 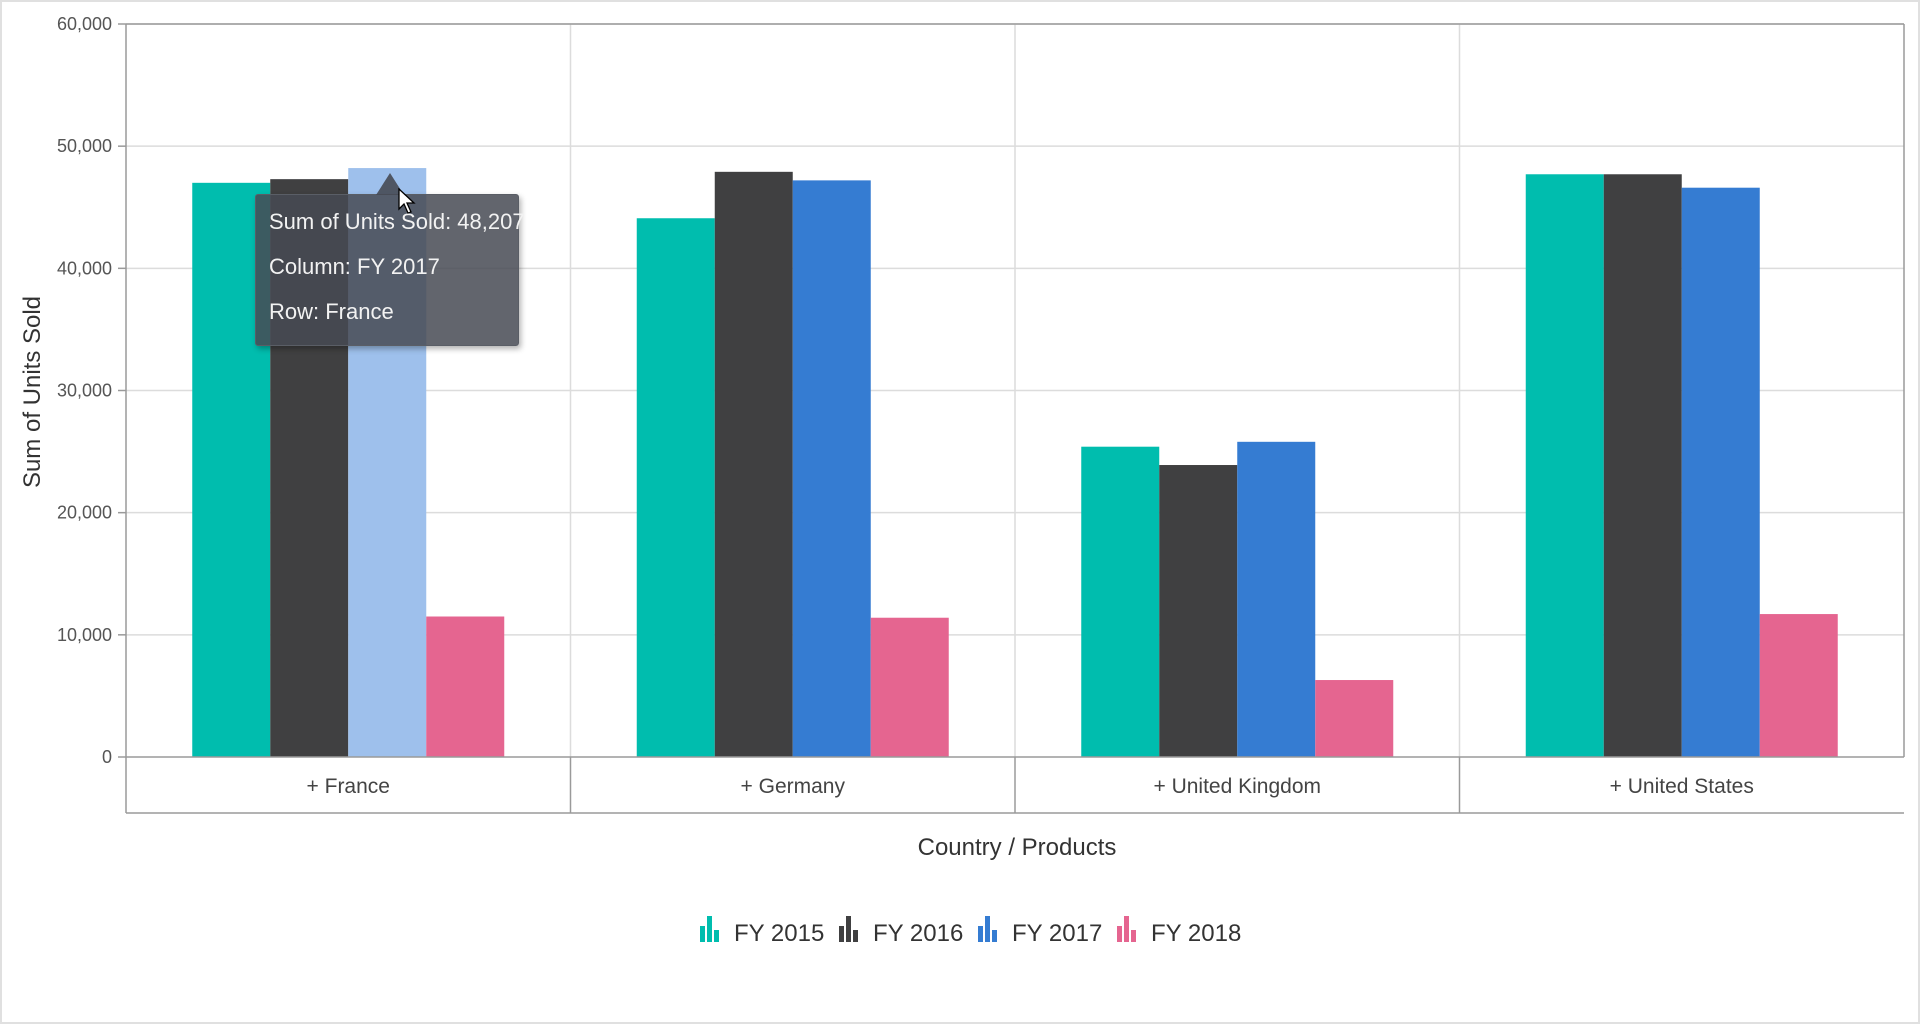 I want to click on legend-item: FY 2015, so click(x=762, y=931).